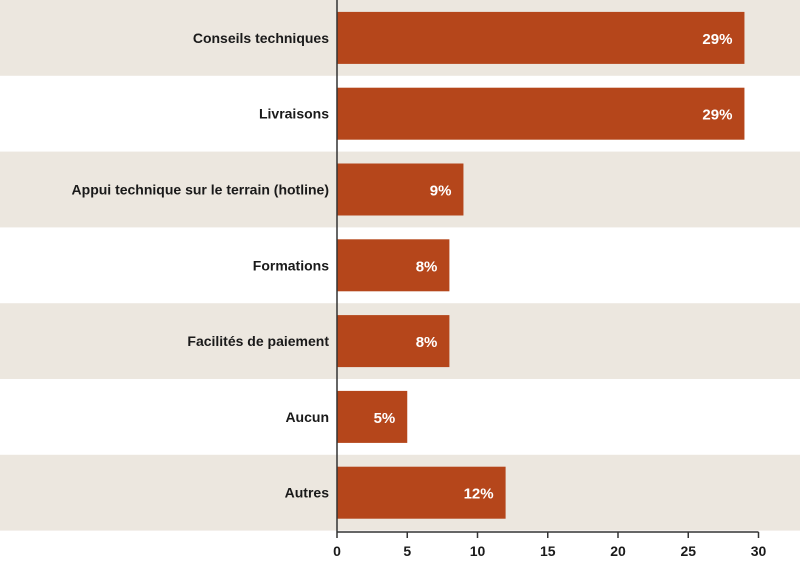 The image size is (800, 568). Describe the element at coordinates (441, 191) in the screenshot. I see `bar-value-label: 9%` at that location.